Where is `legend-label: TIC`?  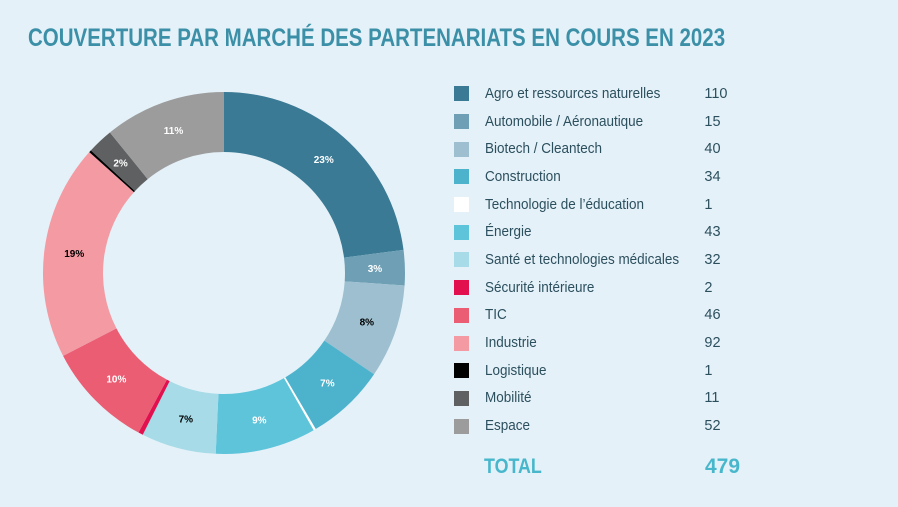 legend-label: TIC is located at coordinates (496, 315).